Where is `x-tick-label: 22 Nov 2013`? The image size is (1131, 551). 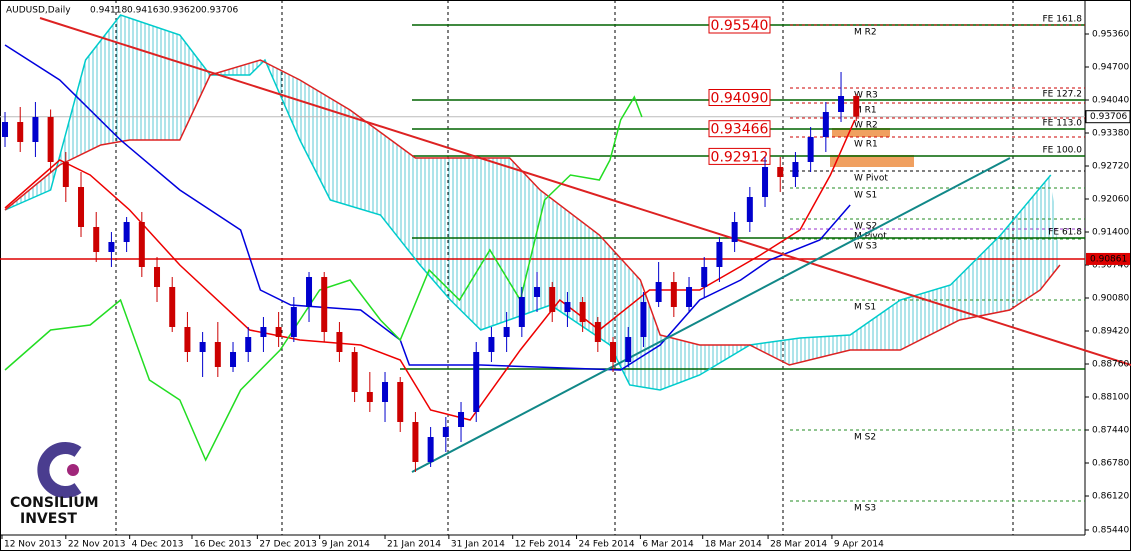 x-tick-label: 22 Nov 2013 is located at coordinates (97, 545).